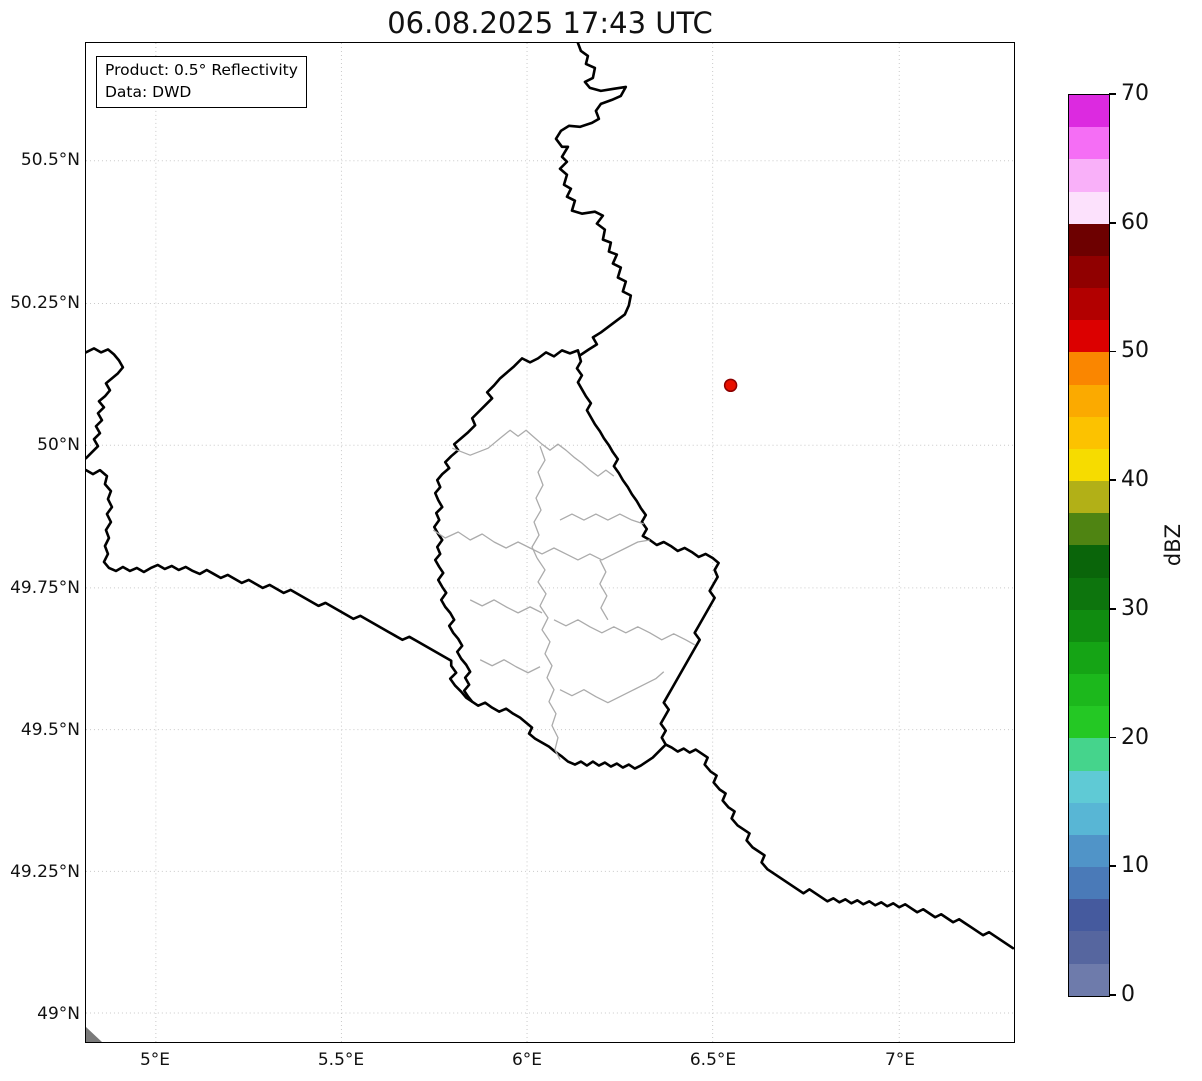  What do you see at coordinates (527, 1060) in the screenshot?
I see `x-tick-label: 6°E` at bounding box center [527, 1060].